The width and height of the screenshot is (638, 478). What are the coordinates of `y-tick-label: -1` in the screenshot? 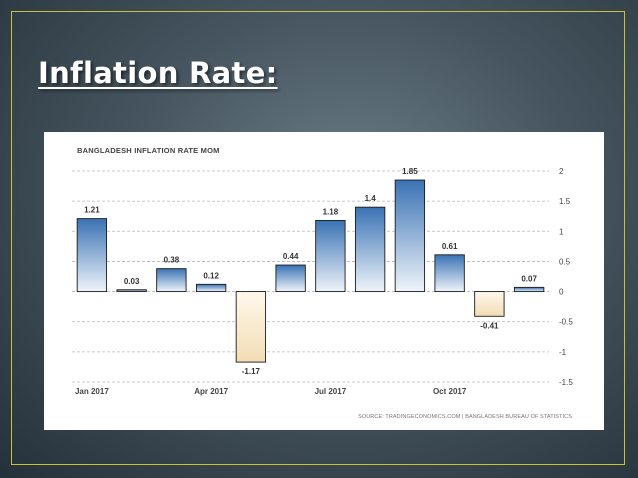 It's located at (563, 352).